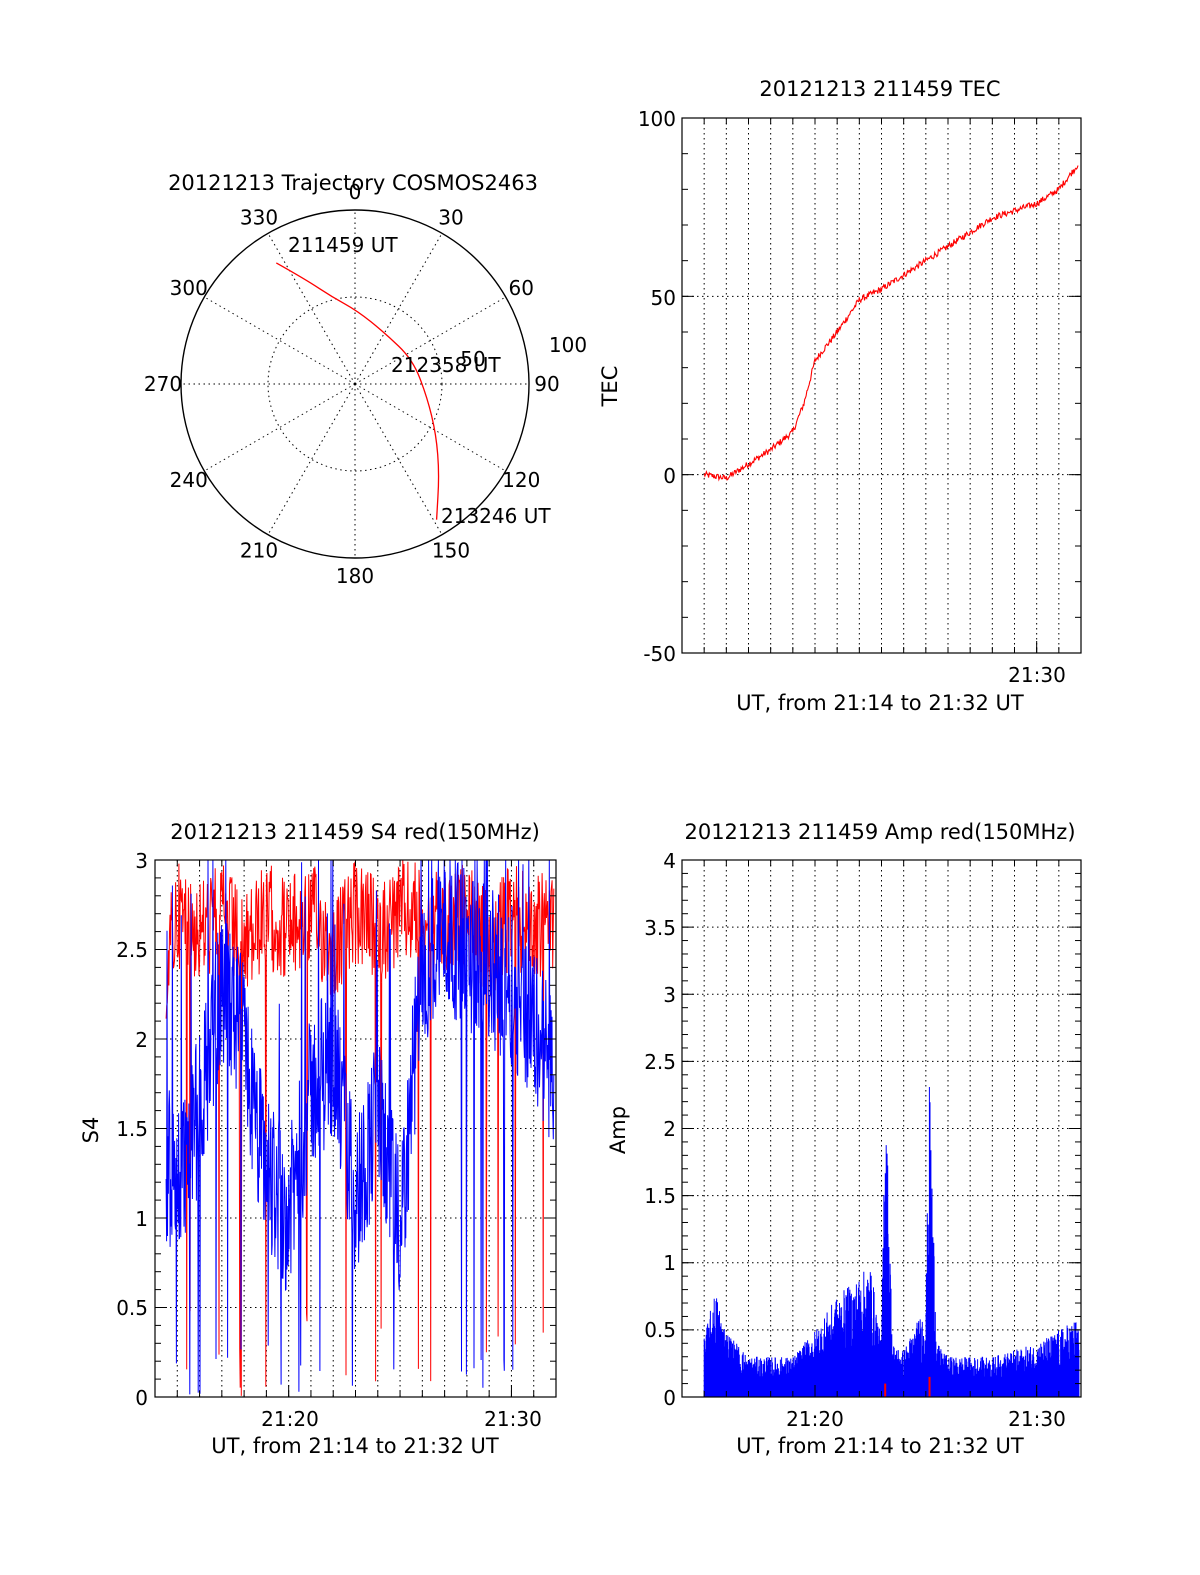  Describe the element at coordinates (815, 1419) in the screenshot. I see `amp-xtick-2120: 21:20` at that location.